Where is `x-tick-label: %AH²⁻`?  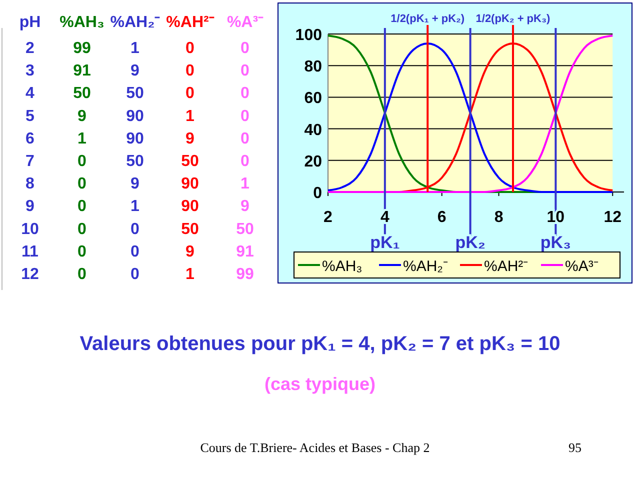 x-tick-label: %AH²⁻ is located at coordinates (190, 22).